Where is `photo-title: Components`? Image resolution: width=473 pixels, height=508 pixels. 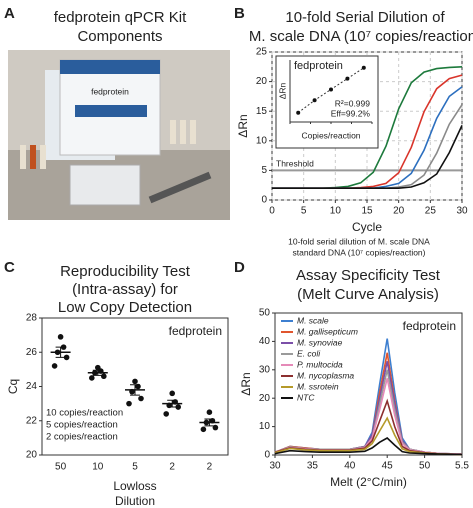 photo-title: Components is located at coordinates (119, 36).